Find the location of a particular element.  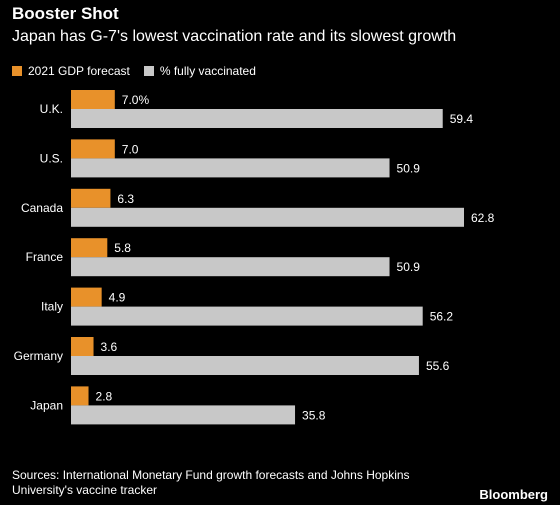

legend: 2021 GDP forecast % fully vaccinated is located at coordinates (141, 71).